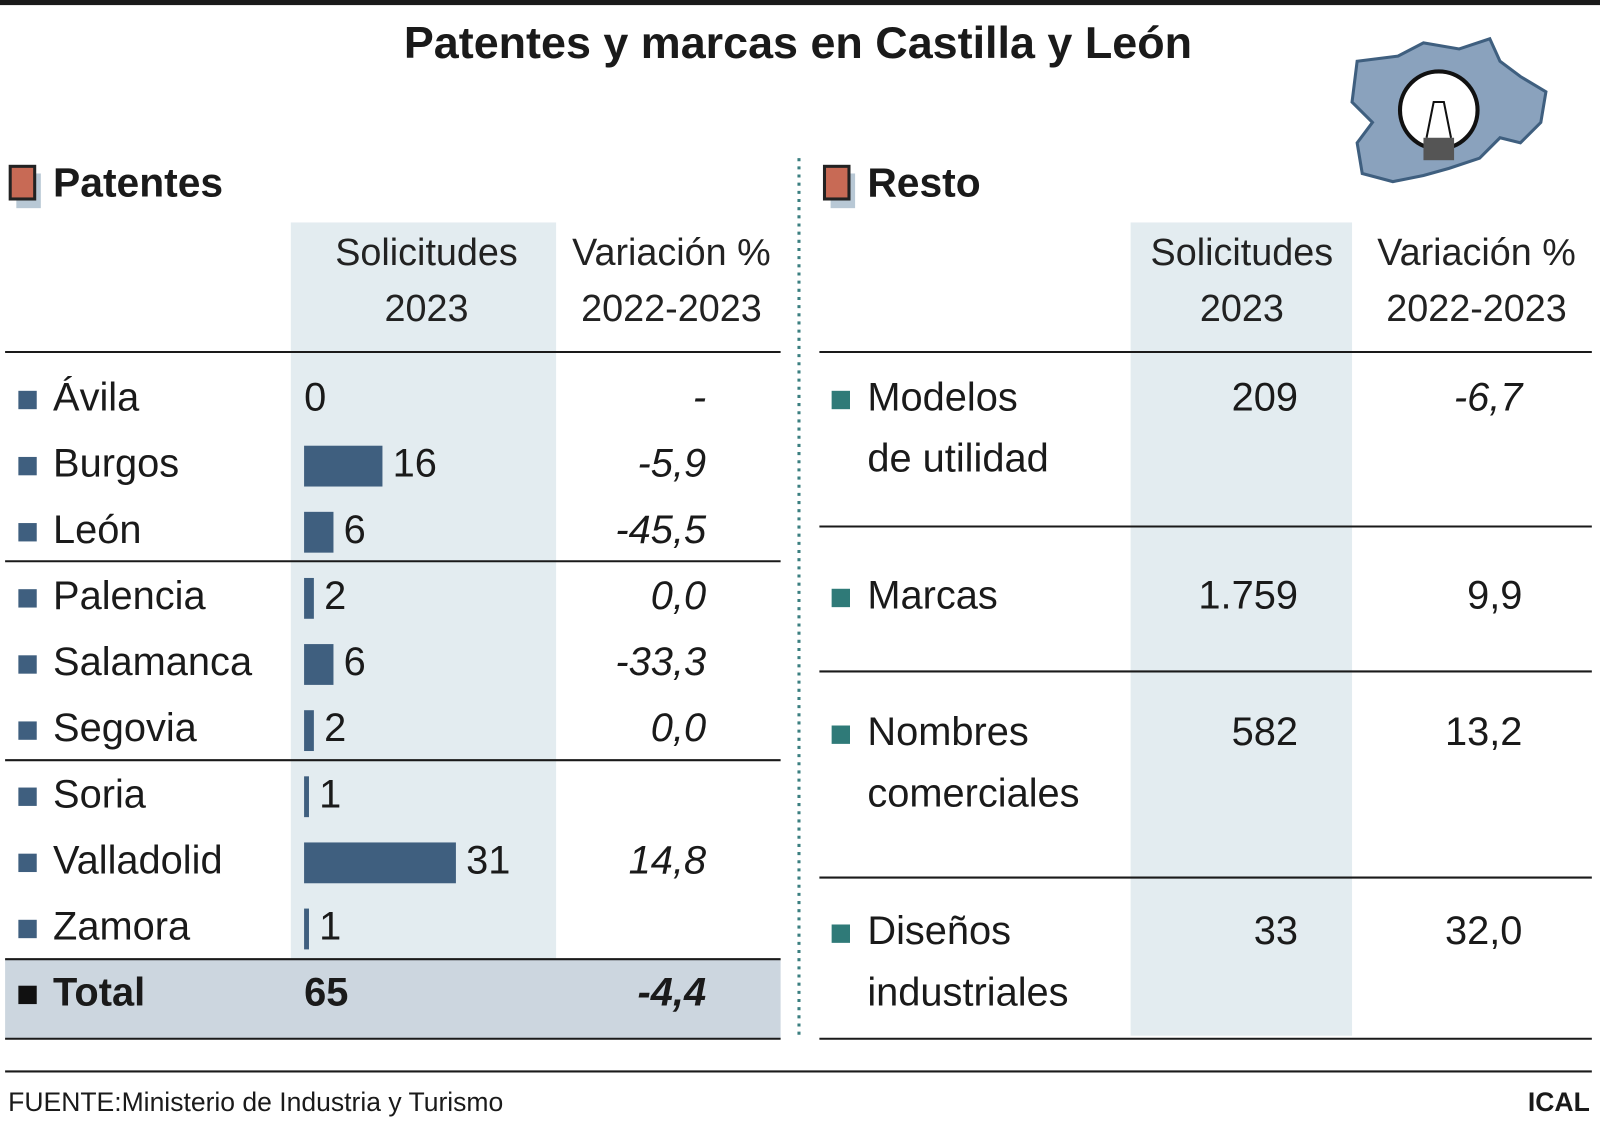 This screenshot has width=1600, height=1125. What do you see at coordinates (97, 530) in the screenshot?
I see `row-label: León` at bounding box center [97, 530].